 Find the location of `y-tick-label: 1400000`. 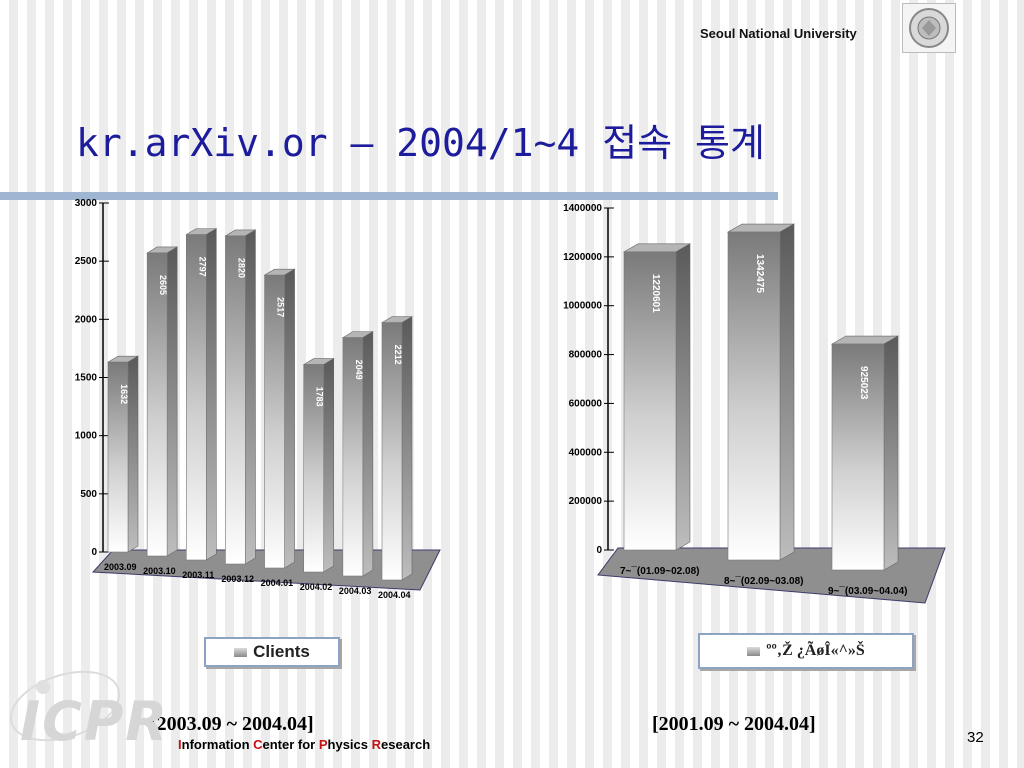

y-tick-label: 1400000 is located at coordinates (582, 208).